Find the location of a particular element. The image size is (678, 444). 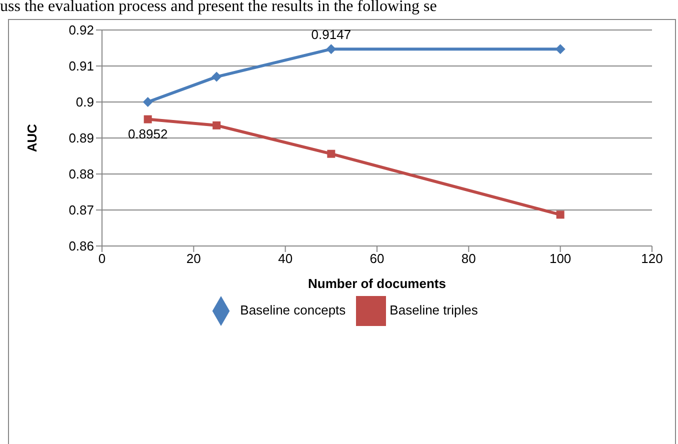

x-tick-label: 100 is located at coordinates (560, 258).